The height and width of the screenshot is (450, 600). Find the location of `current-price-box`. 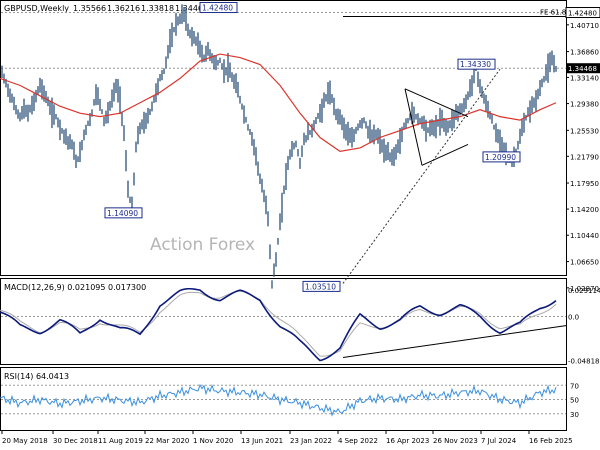

current-price-box is located at coordinates (583, 68).